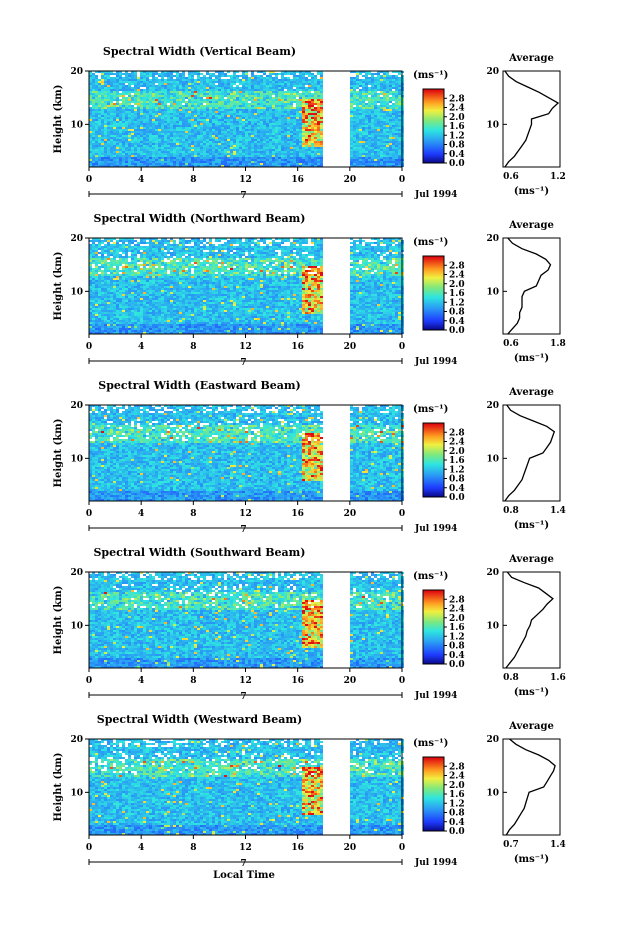 The height and width of the screenshot is (929, 623). Describe the element at coordinates (433, 98) in the screenshot. I see `colorbar-segment` at that location.